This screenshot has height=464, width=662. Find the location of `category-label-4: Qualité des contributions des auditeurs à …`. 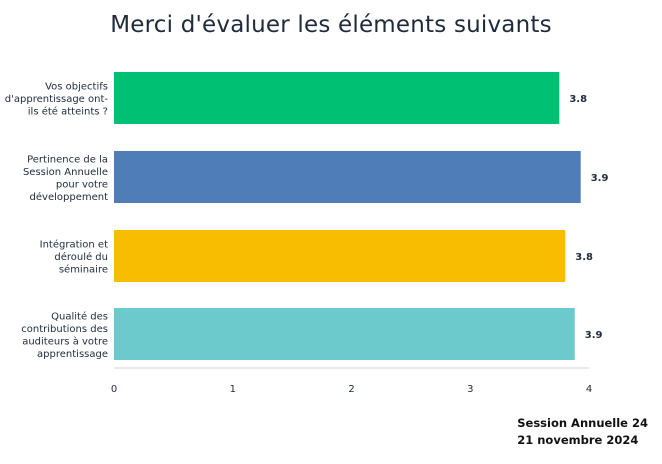

category-label-4: Qualité des contributions des auditeurs à … is located at coordinates (64, 335).